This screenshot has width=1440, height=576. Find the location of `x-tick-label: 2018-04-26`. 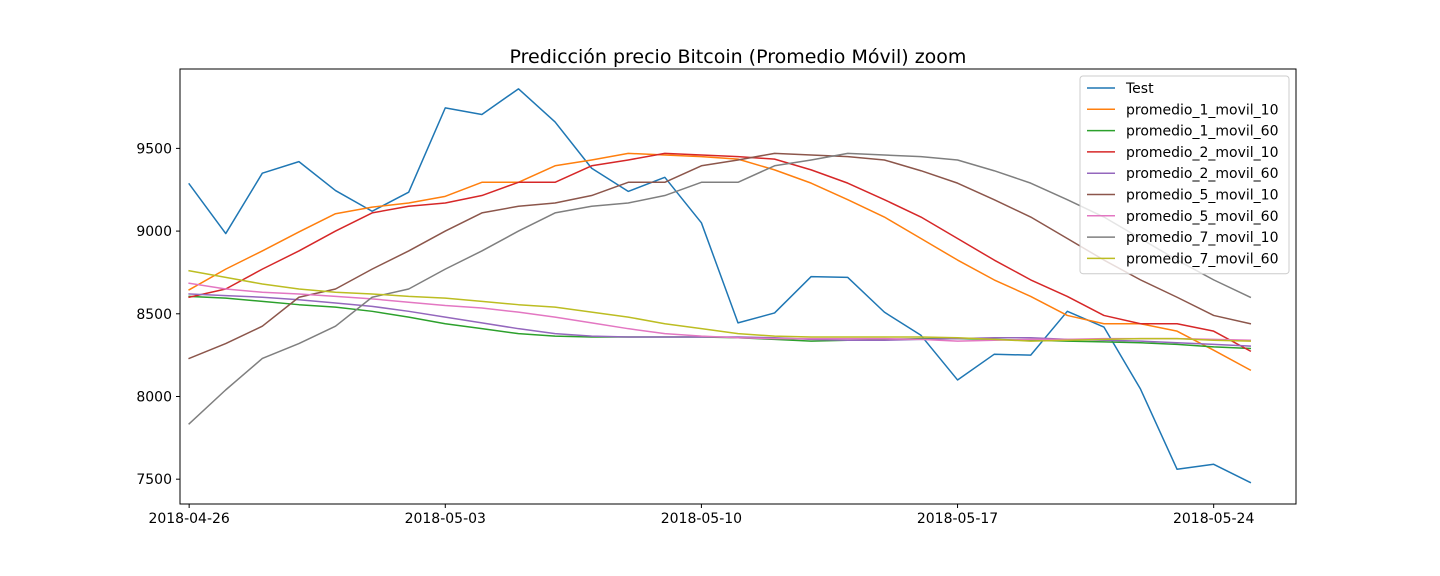

x-tick-label: 2018-04-26 is located at coordinates (188, 519).